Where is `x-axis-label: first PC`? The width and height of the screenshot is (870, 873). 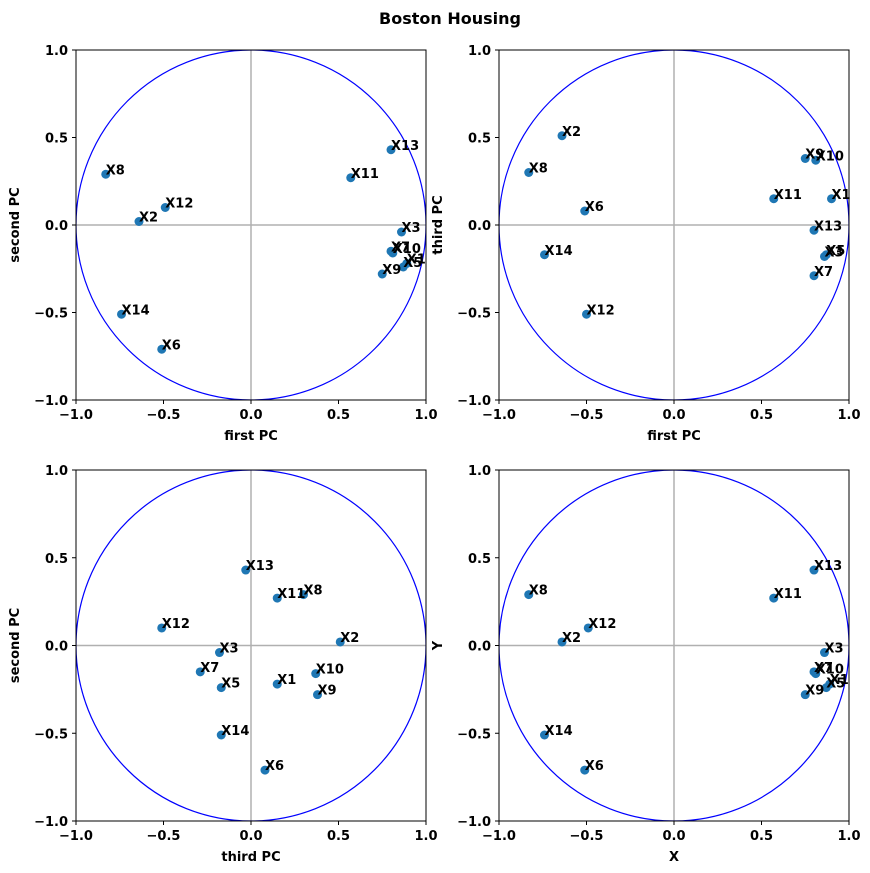 x-axis-label: first PC is located at coordinates (674, 436).